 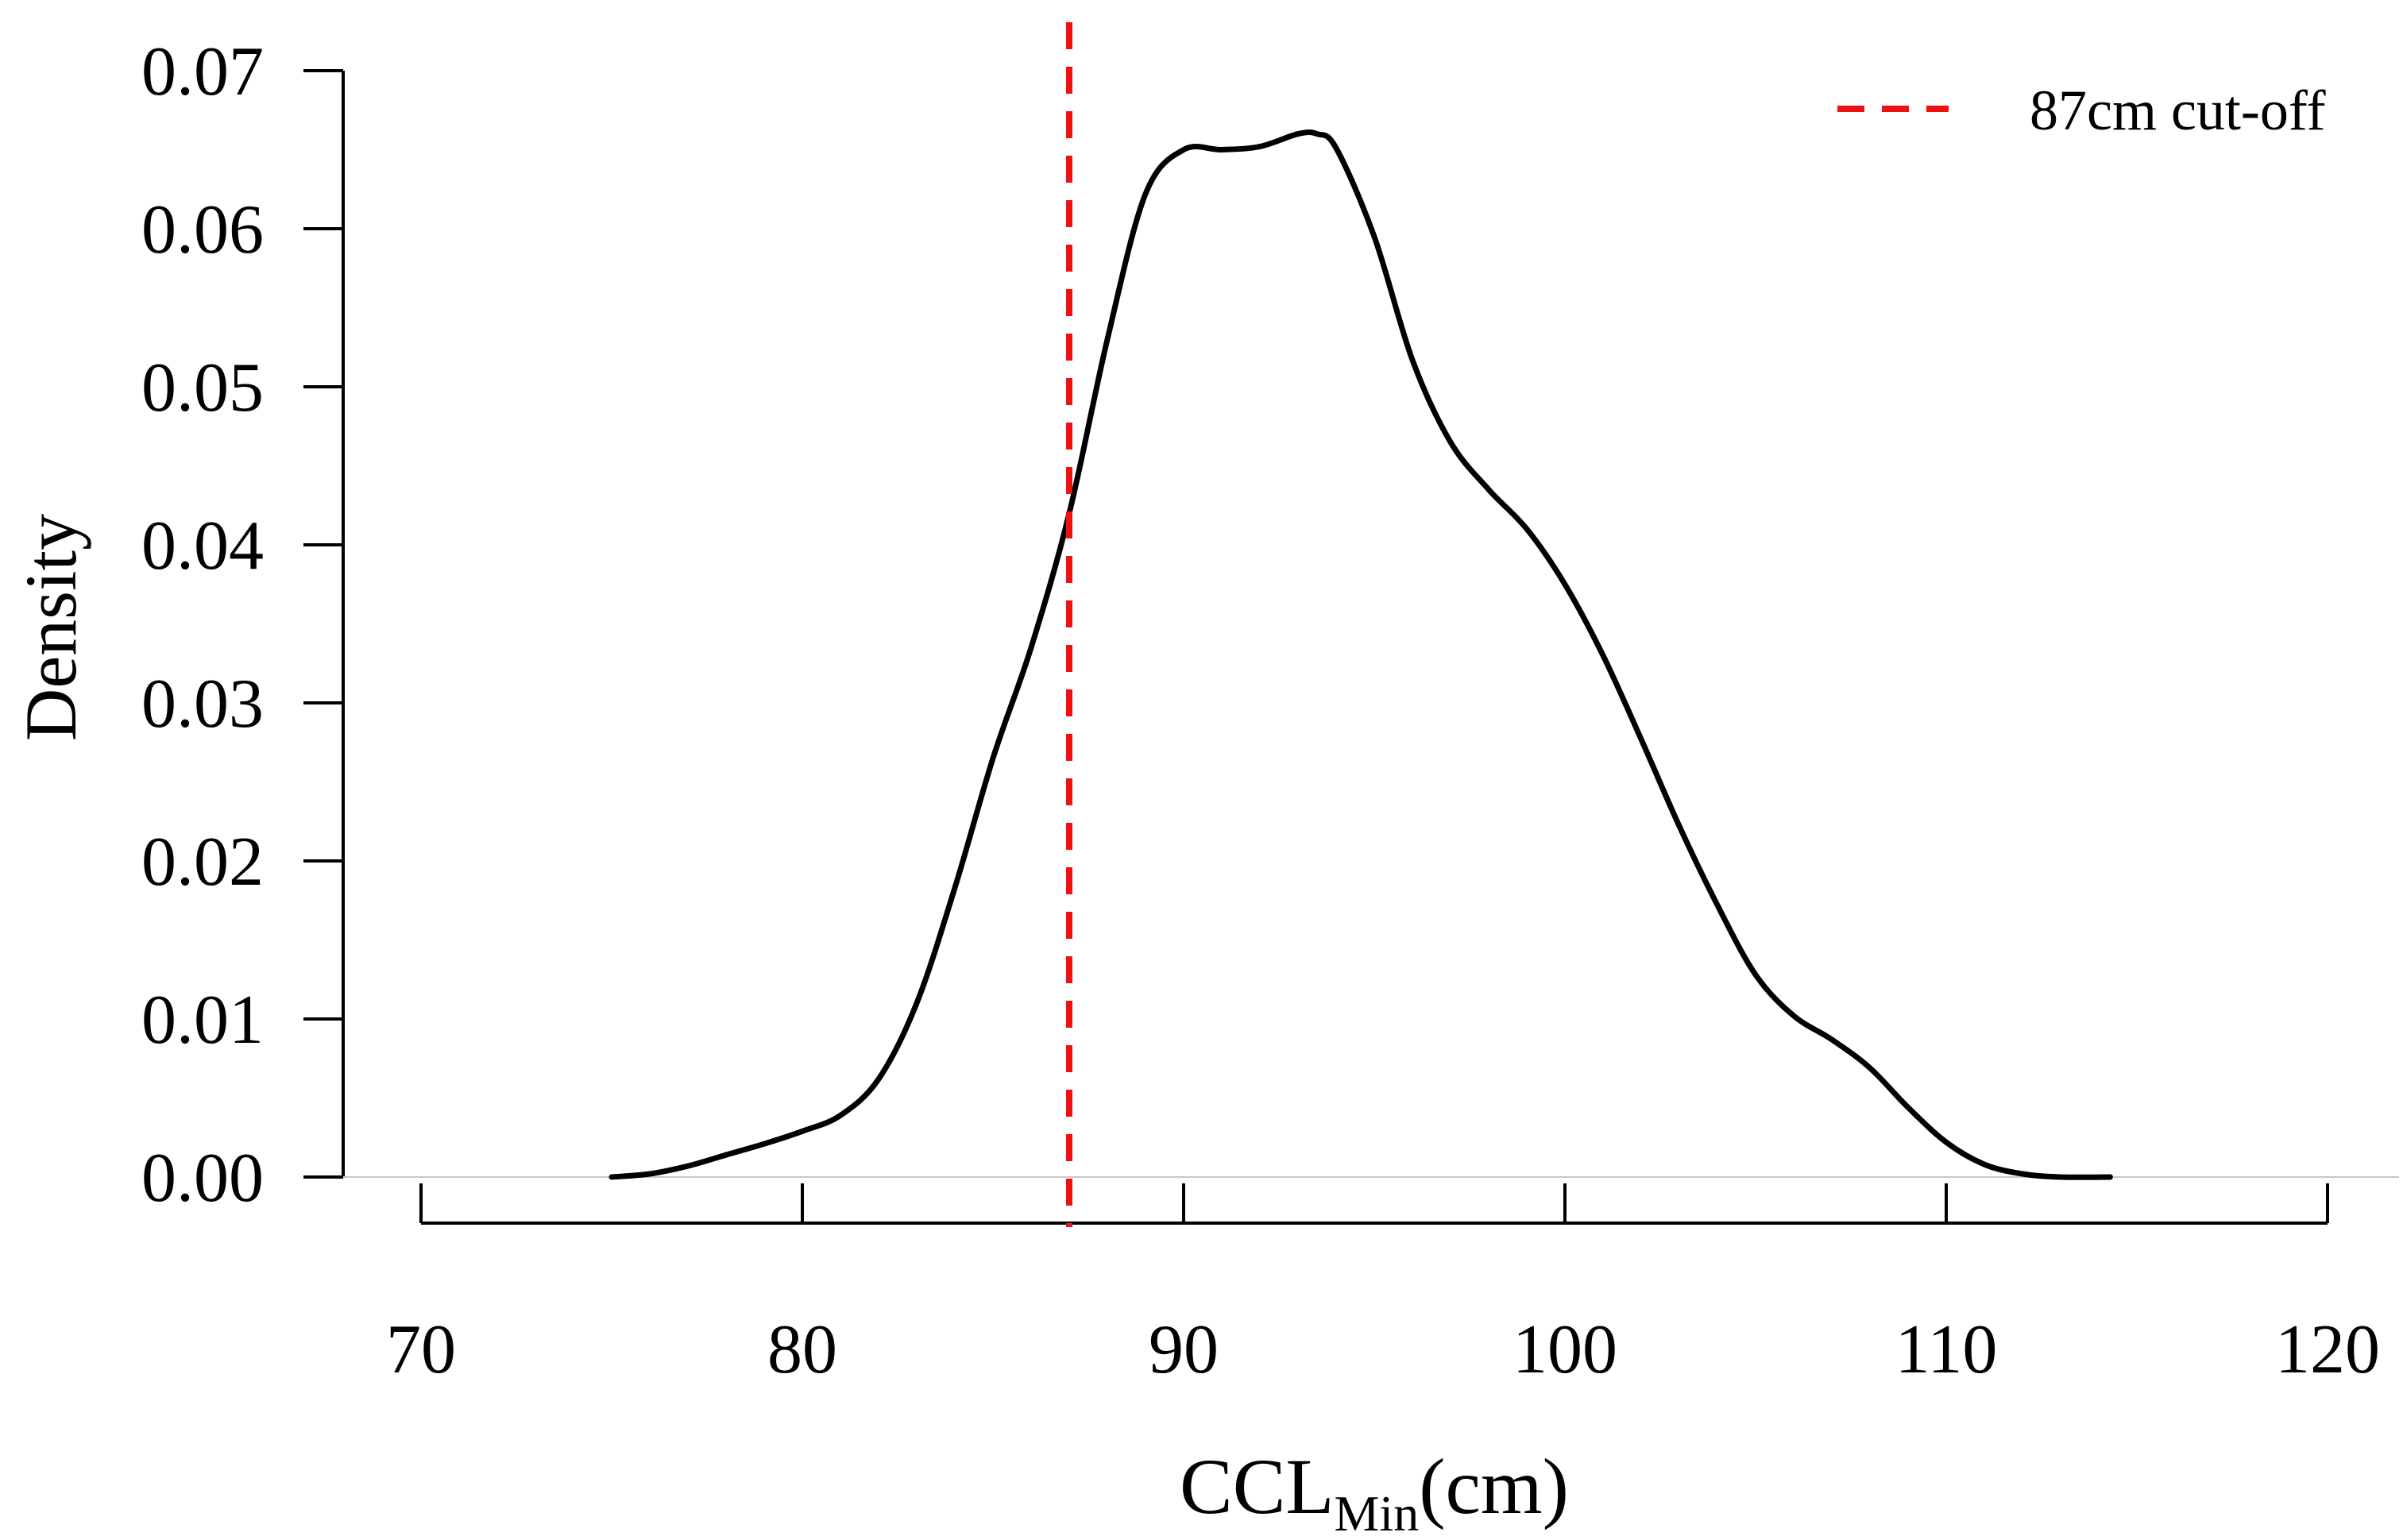 What do you see at coordinates (1377, 1512) in the screenshot?
I see `x-axis-title-subscript: Min` at bounding box center [1377, 1512].